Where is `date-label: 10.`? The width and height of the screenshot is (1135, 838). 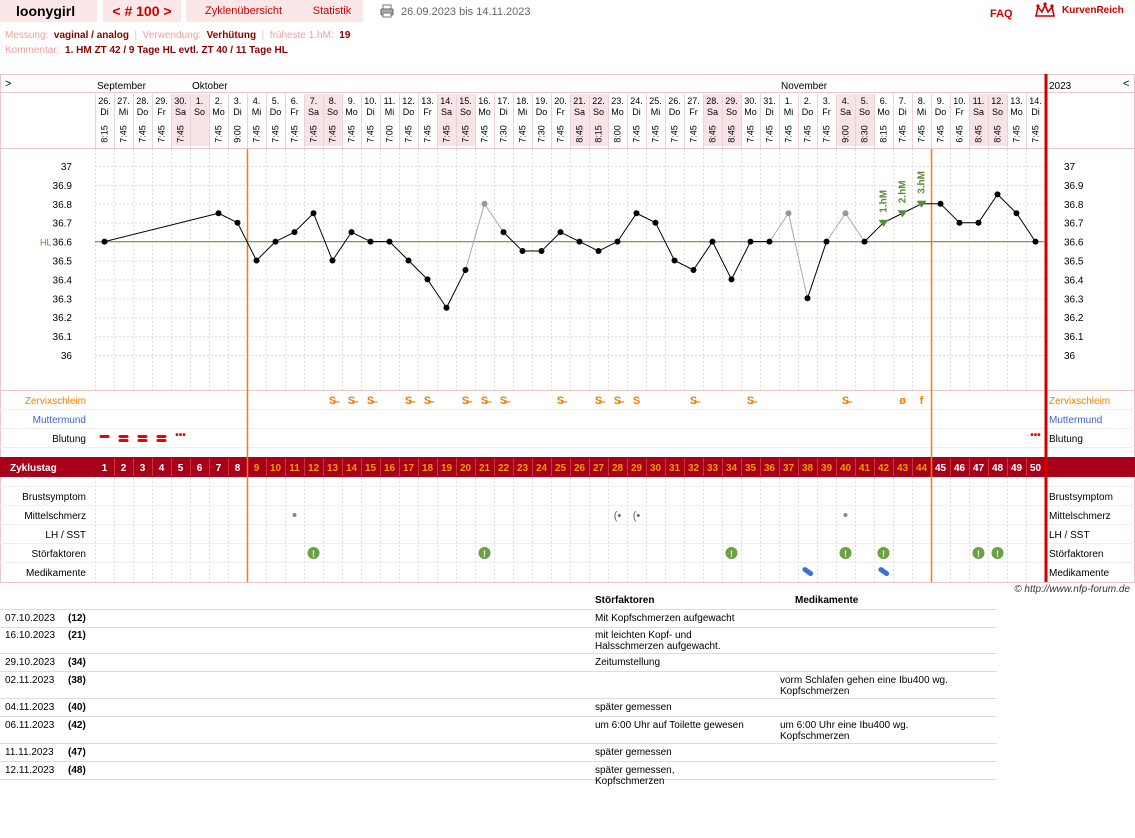
date-label: 10. is located at coordinates (959, 101).